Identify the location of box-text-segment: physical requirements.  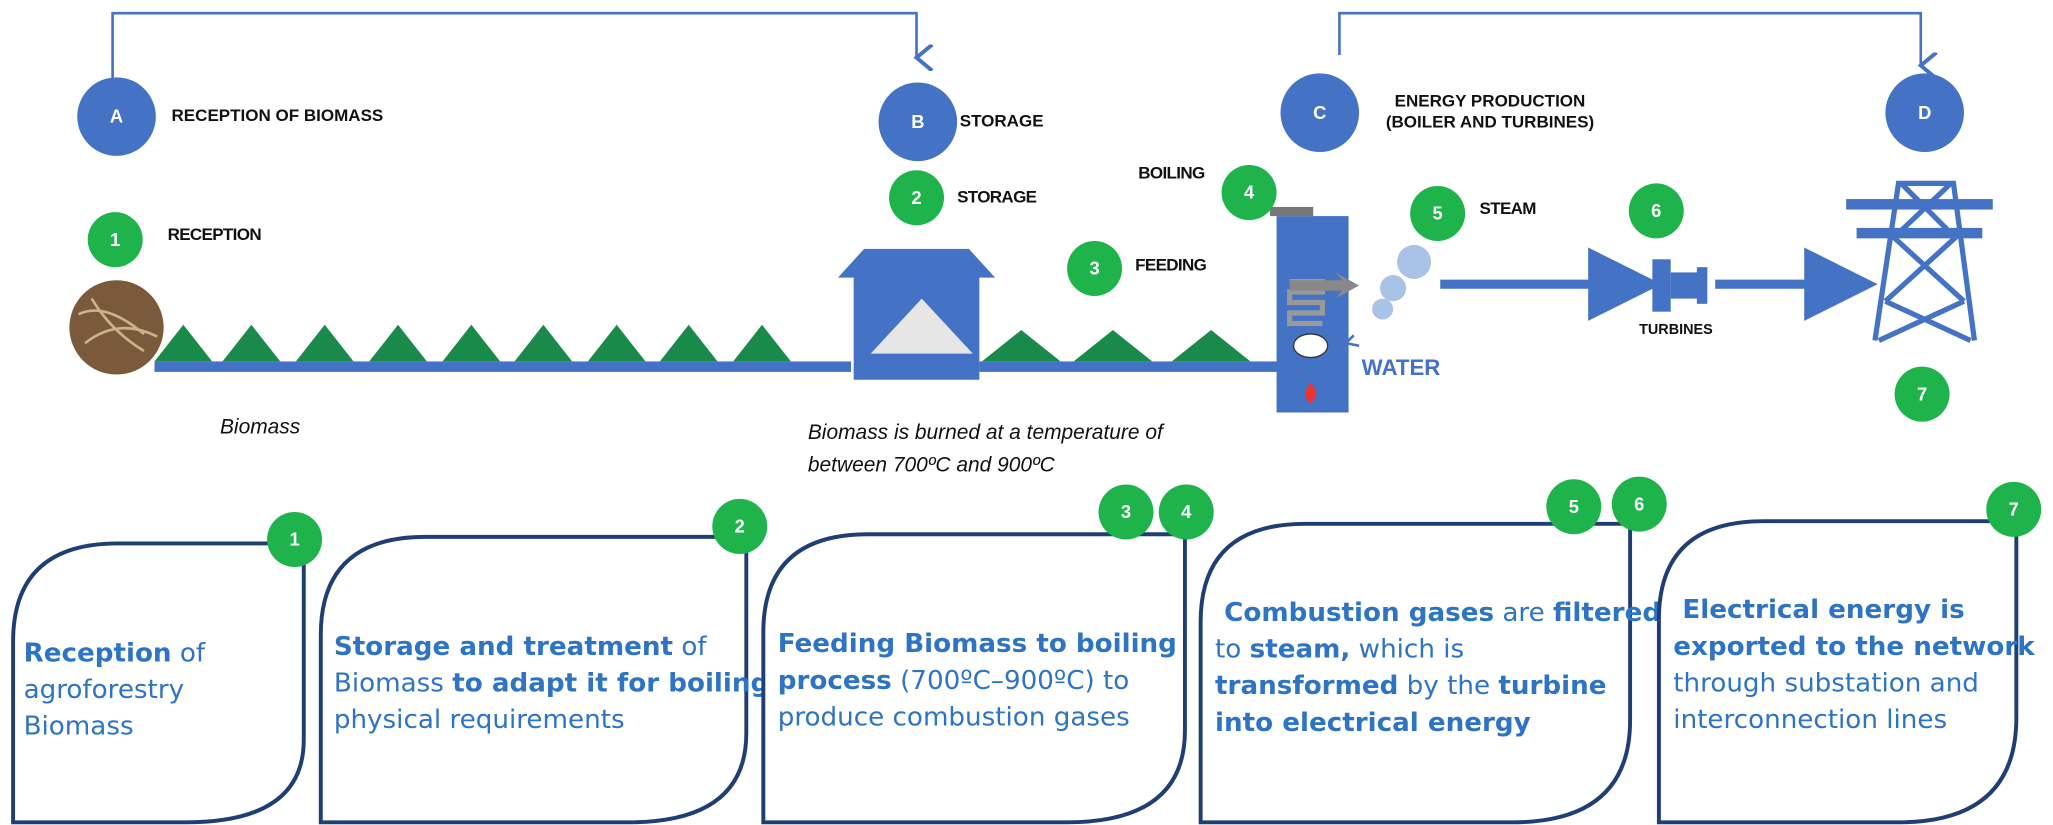
(479, 720).